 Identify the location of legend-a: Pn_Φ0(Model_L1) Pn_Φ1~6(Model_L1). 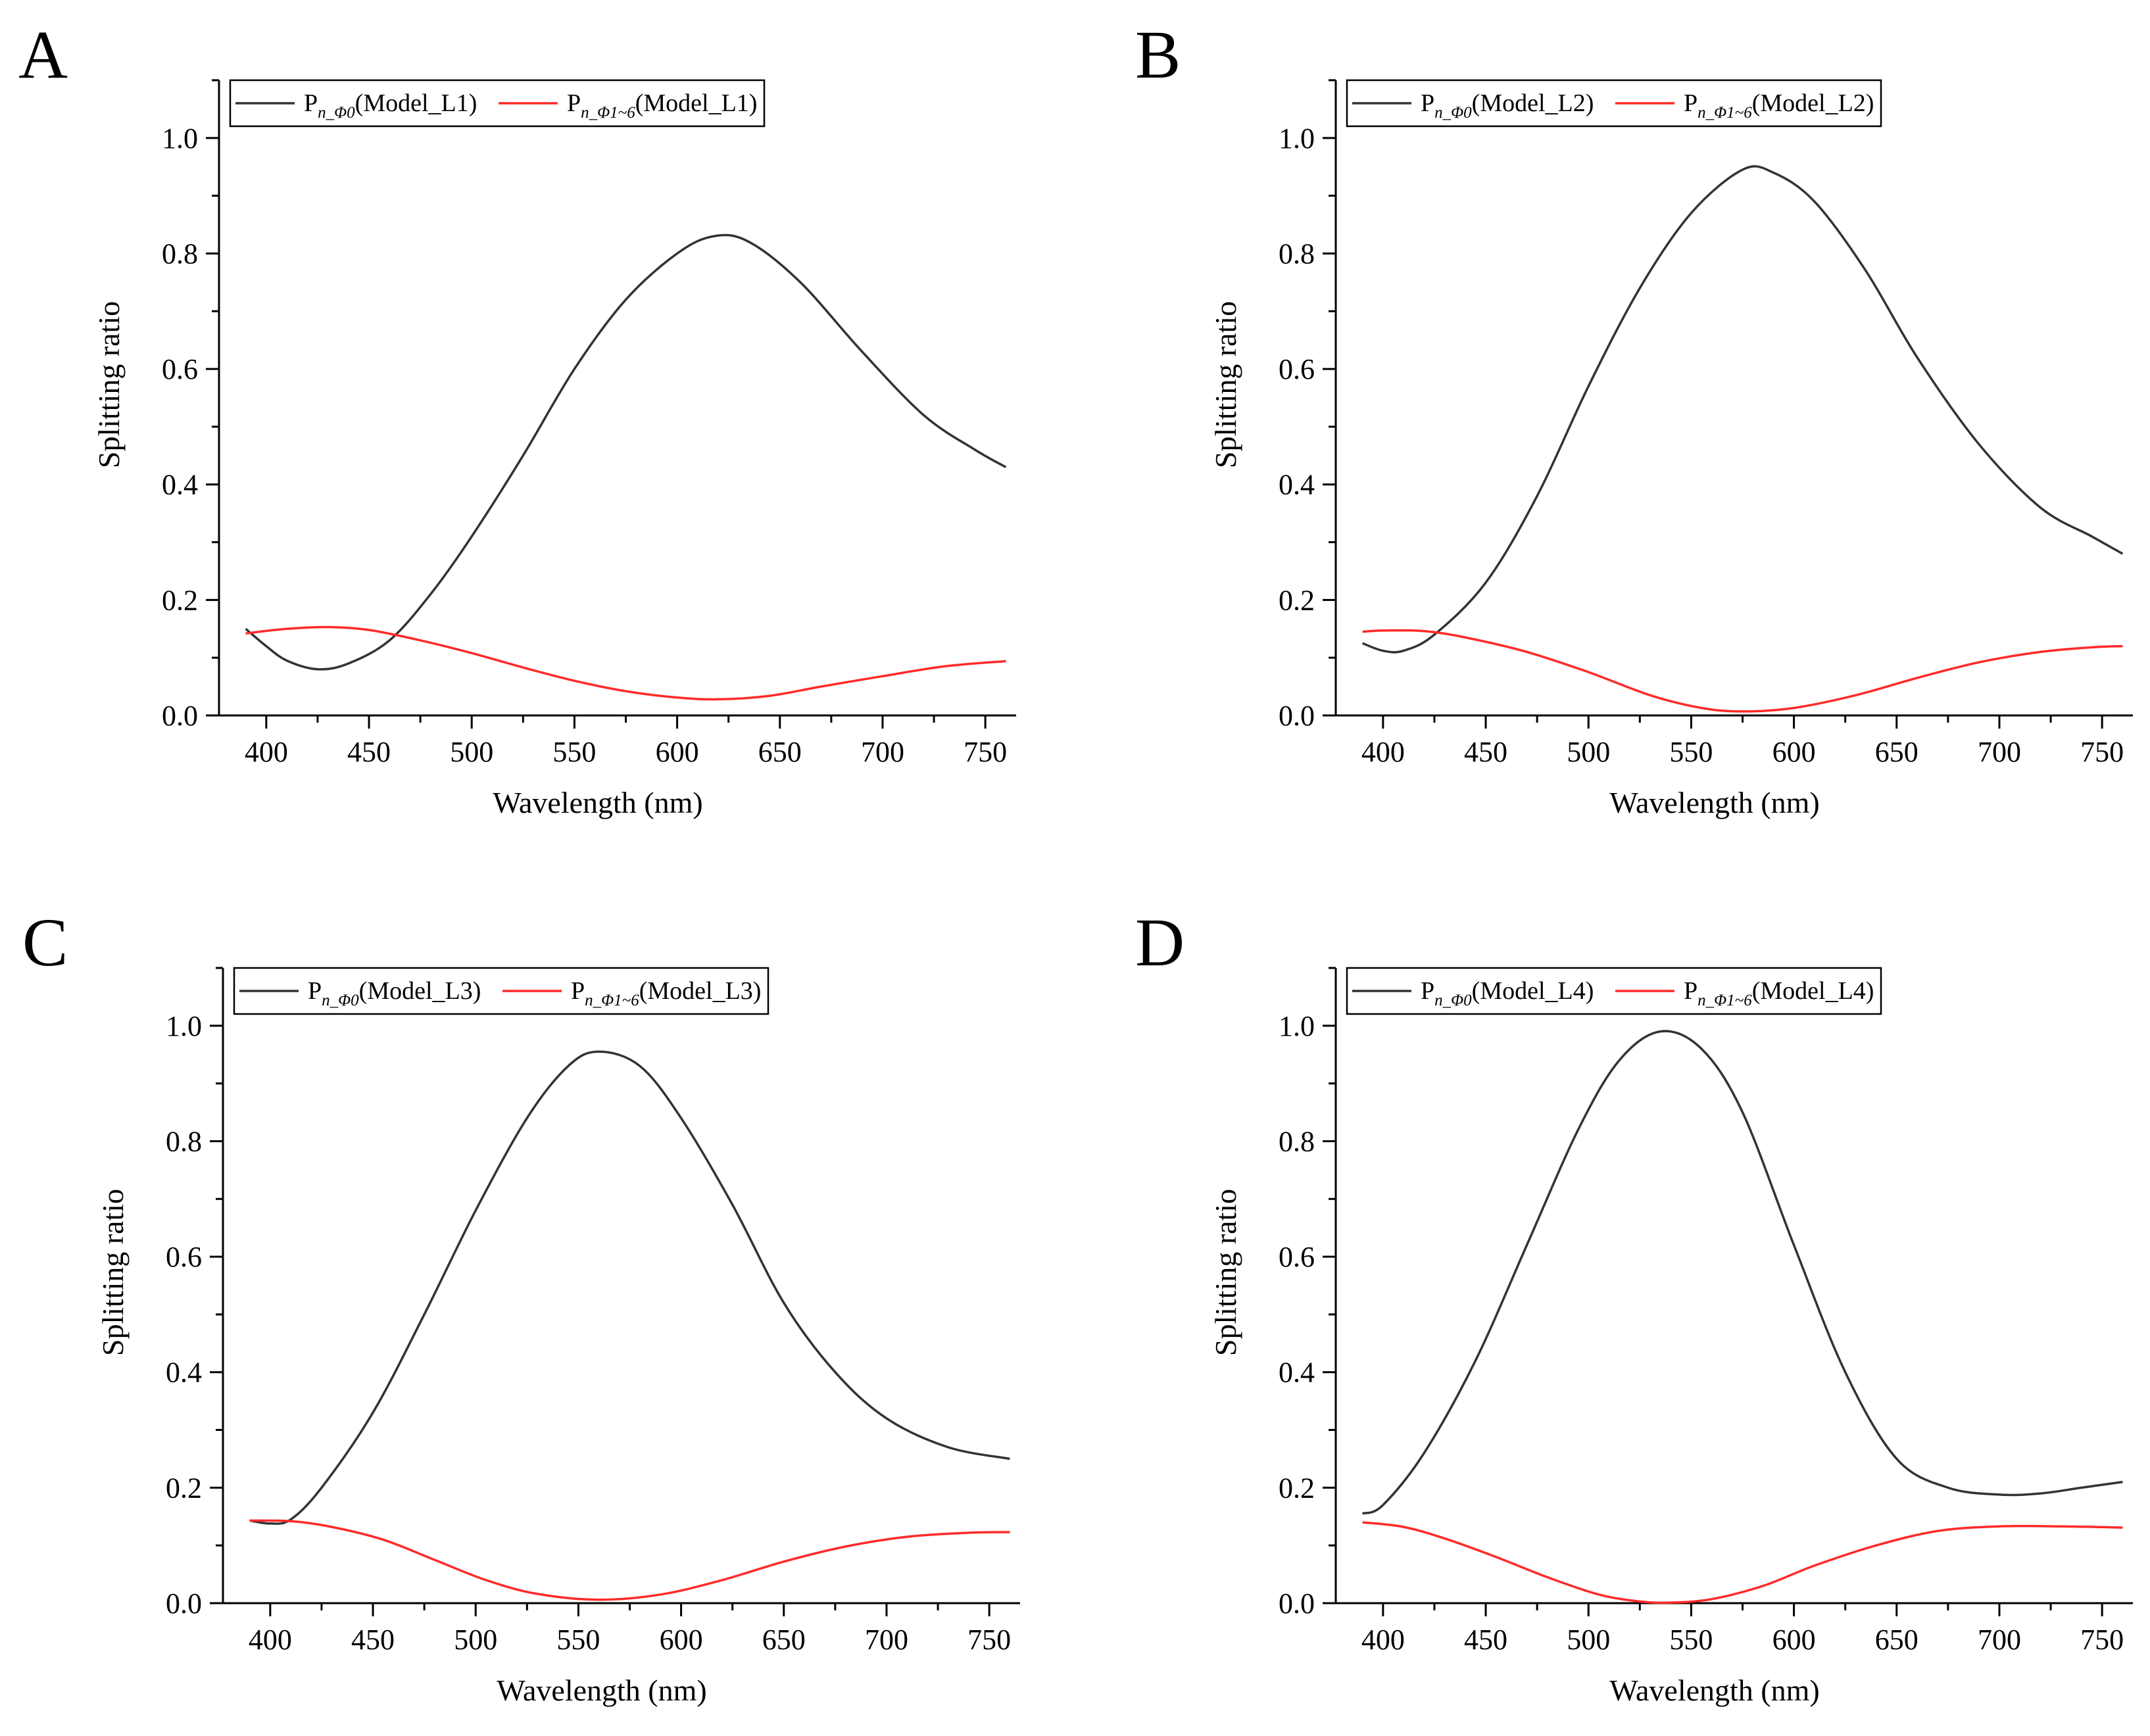
(497, 104).